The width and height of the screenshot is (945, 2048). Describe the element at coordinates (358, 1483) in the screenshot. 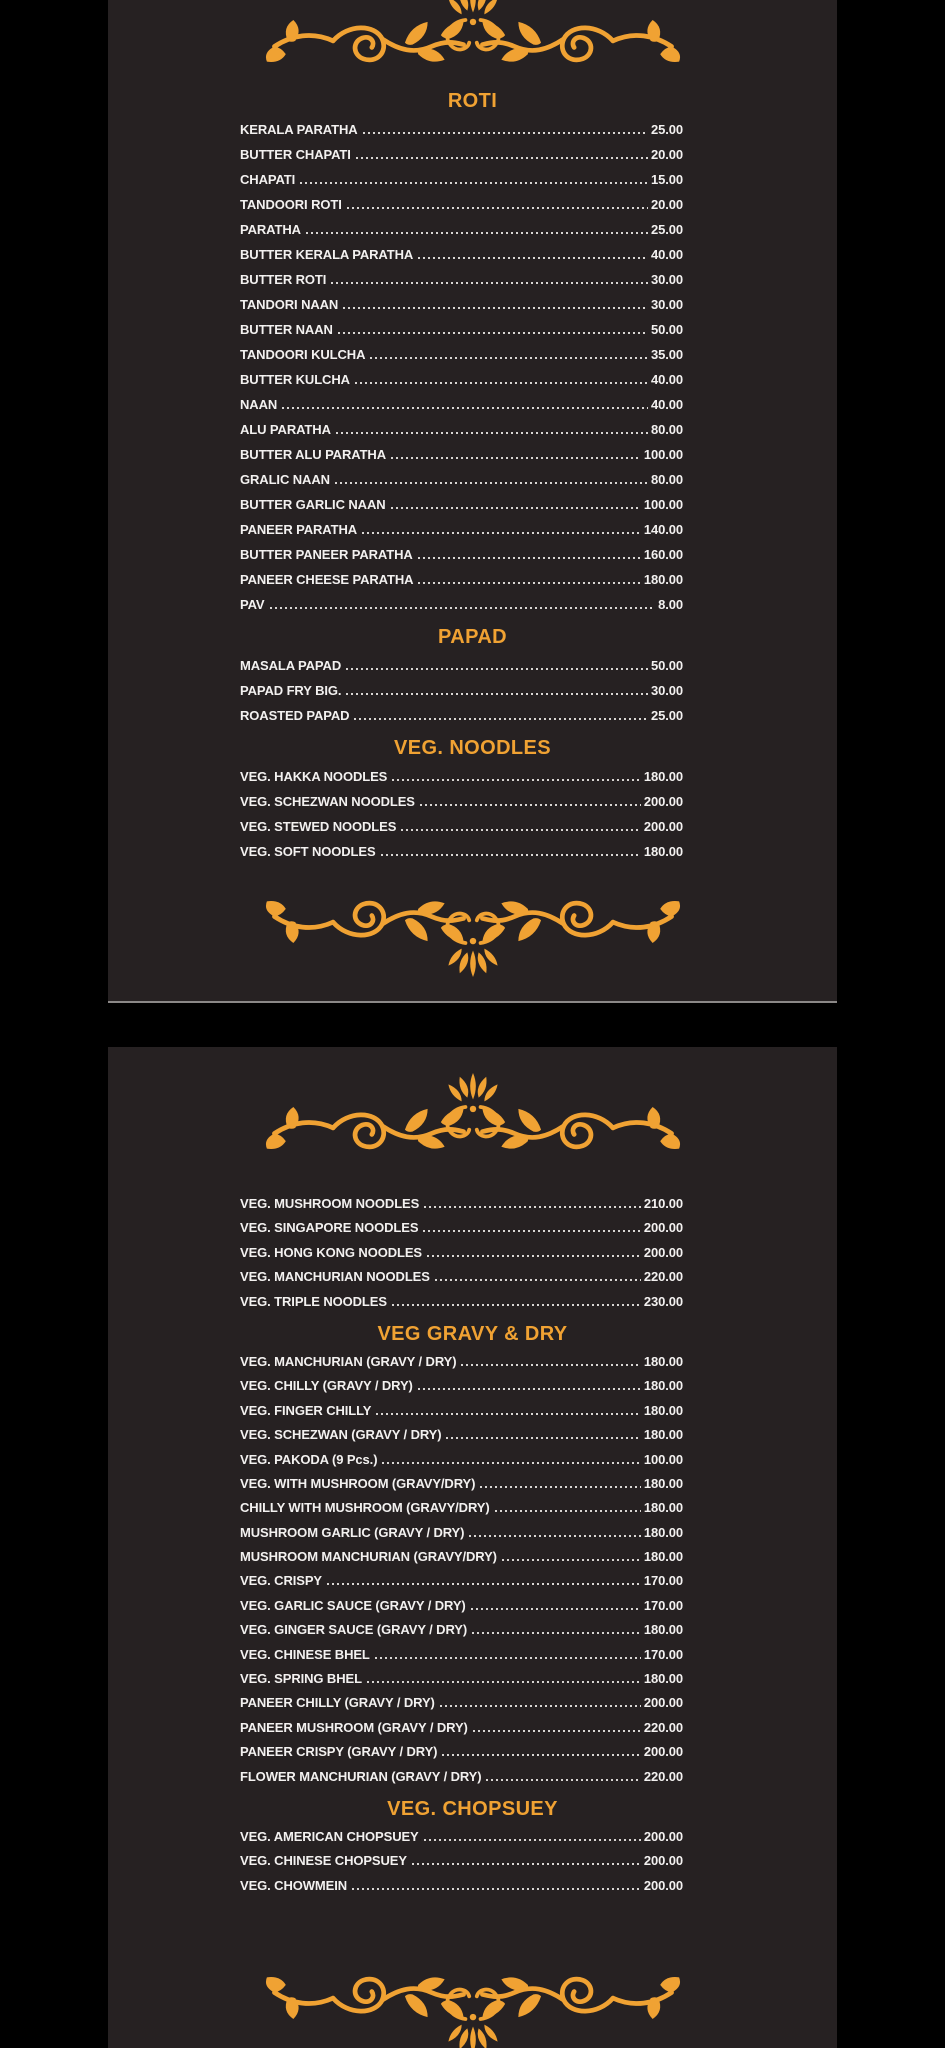

I see `item-name: VEG. WITH MUSHROOM (GRAVY/DRY)` at that location.